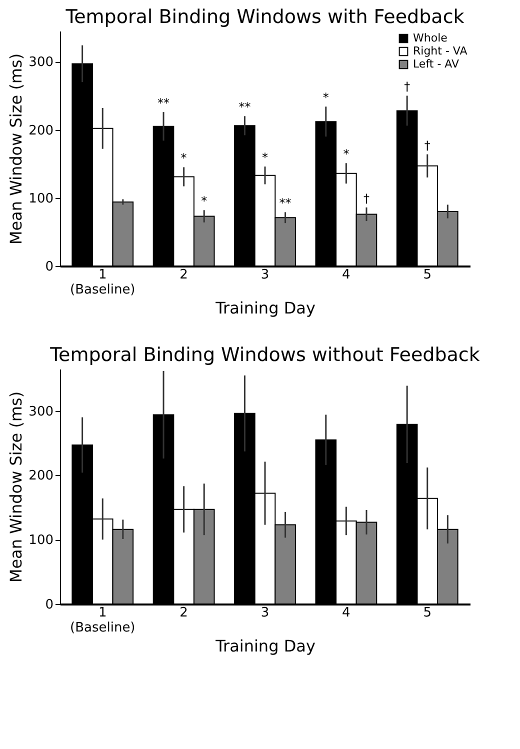 The image size is (520, 749). Describe the element at coordinates (430, 38) in the screenshot. I see `legend-label: Whole` at that location.